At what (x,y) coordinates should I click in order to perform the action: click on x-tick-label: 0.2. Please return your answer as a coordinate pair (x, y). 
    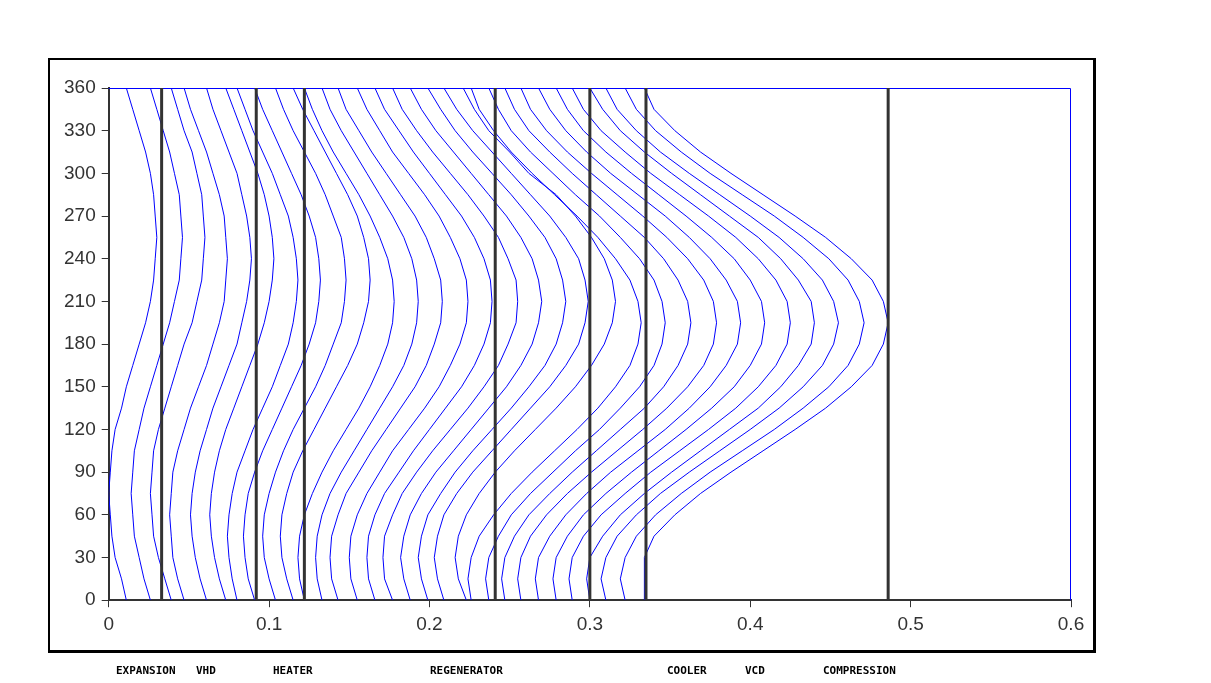
    Looking at the image, I should click on (429, 623).